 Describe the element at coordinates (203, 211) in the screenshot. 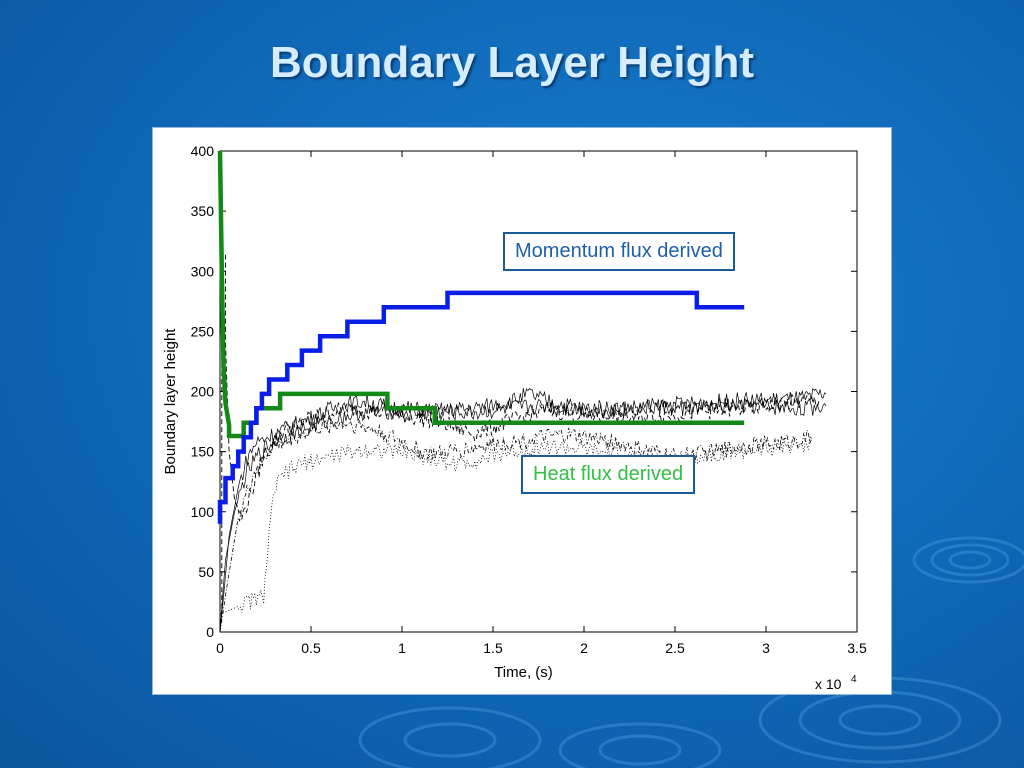

I see `y-tick-label: 350` at that location.